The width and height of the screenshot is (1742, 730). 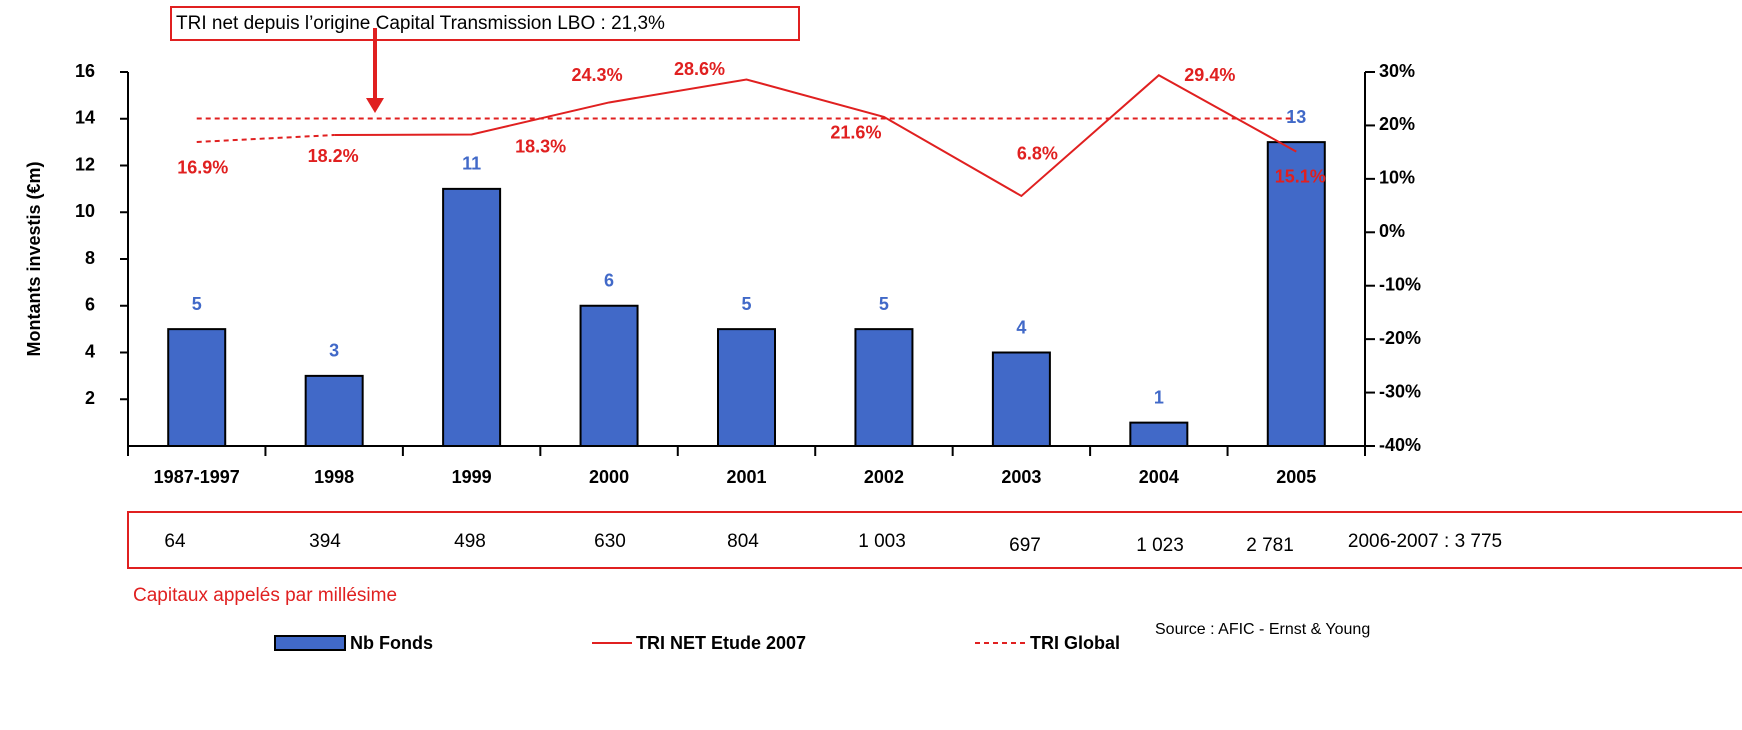 What do you see at coordinates (34, 258) in the screenshot?
I see `y-axis-label: Montants investis (€m)` at bounding box center [34, 258].